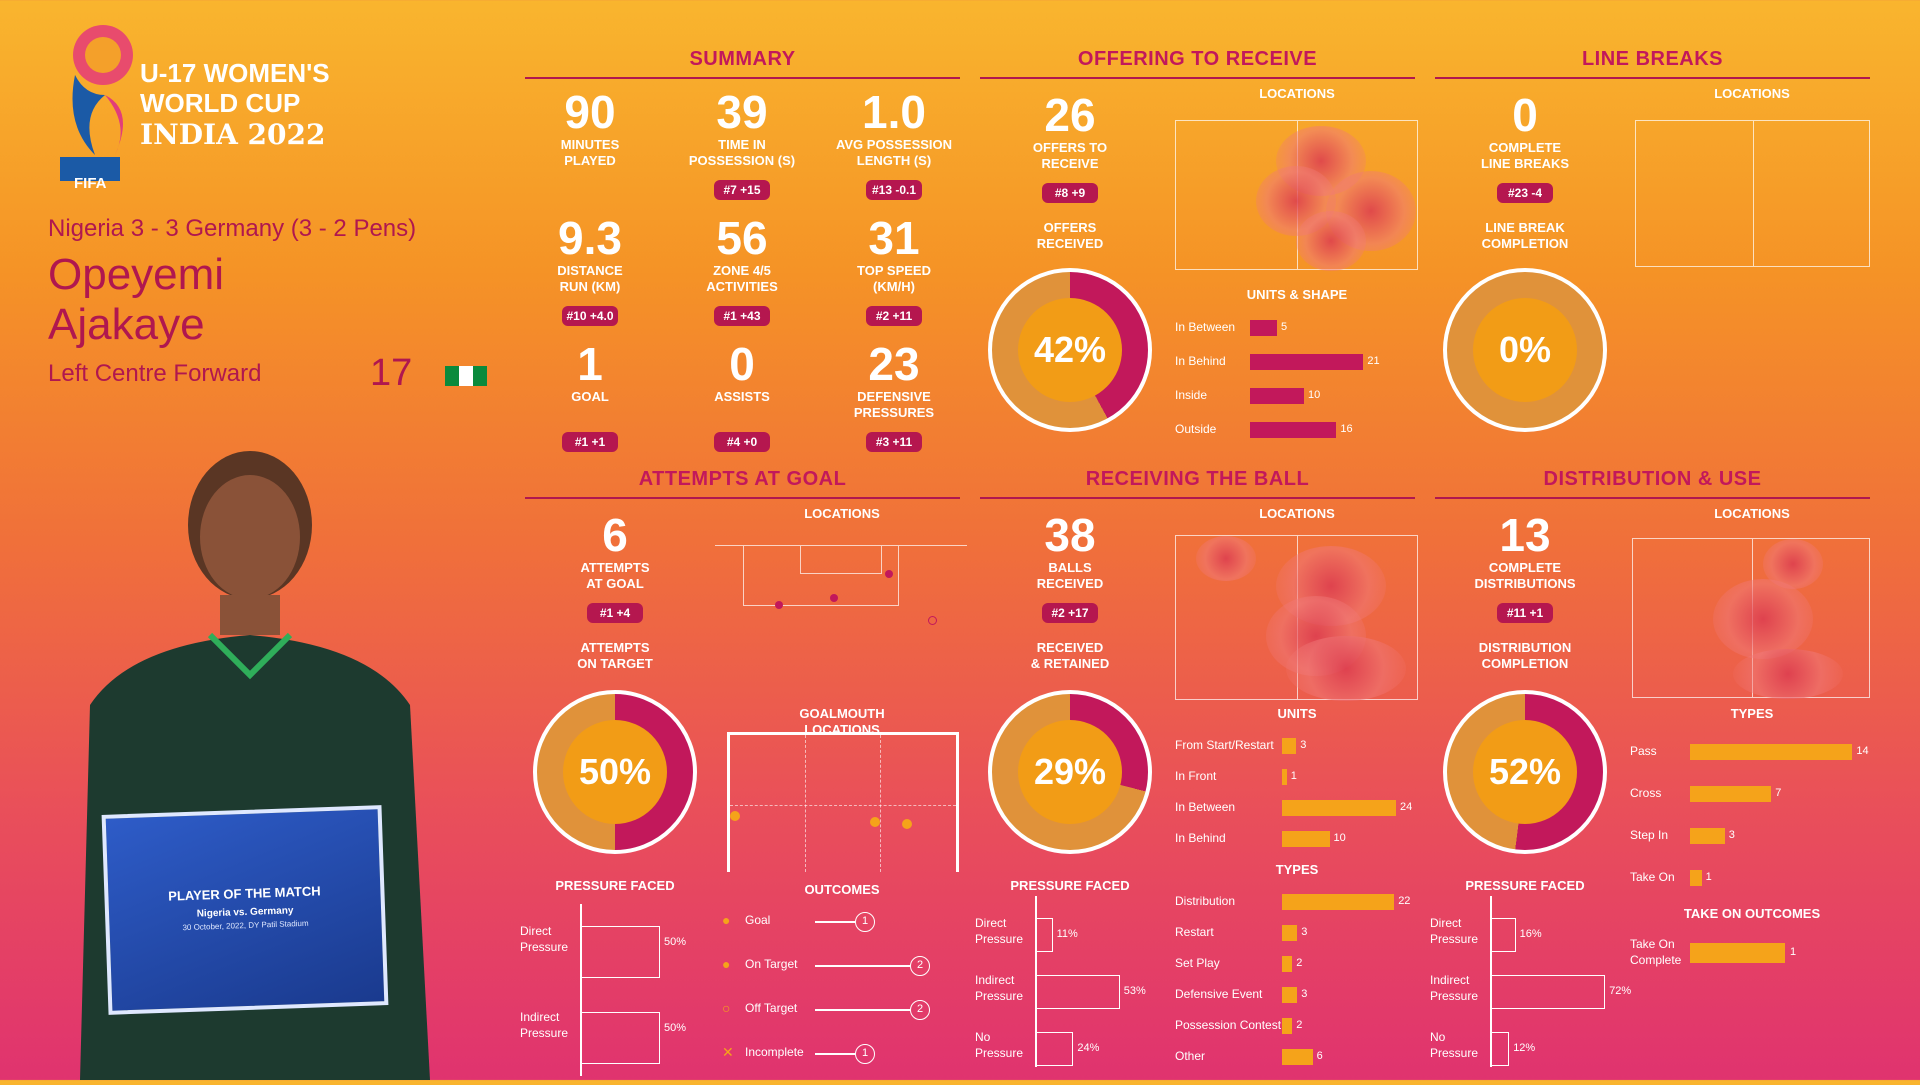 This screenshot has height=1085, width=1920. I want to click on pressure-pct: 53%, so click(1134, 991).